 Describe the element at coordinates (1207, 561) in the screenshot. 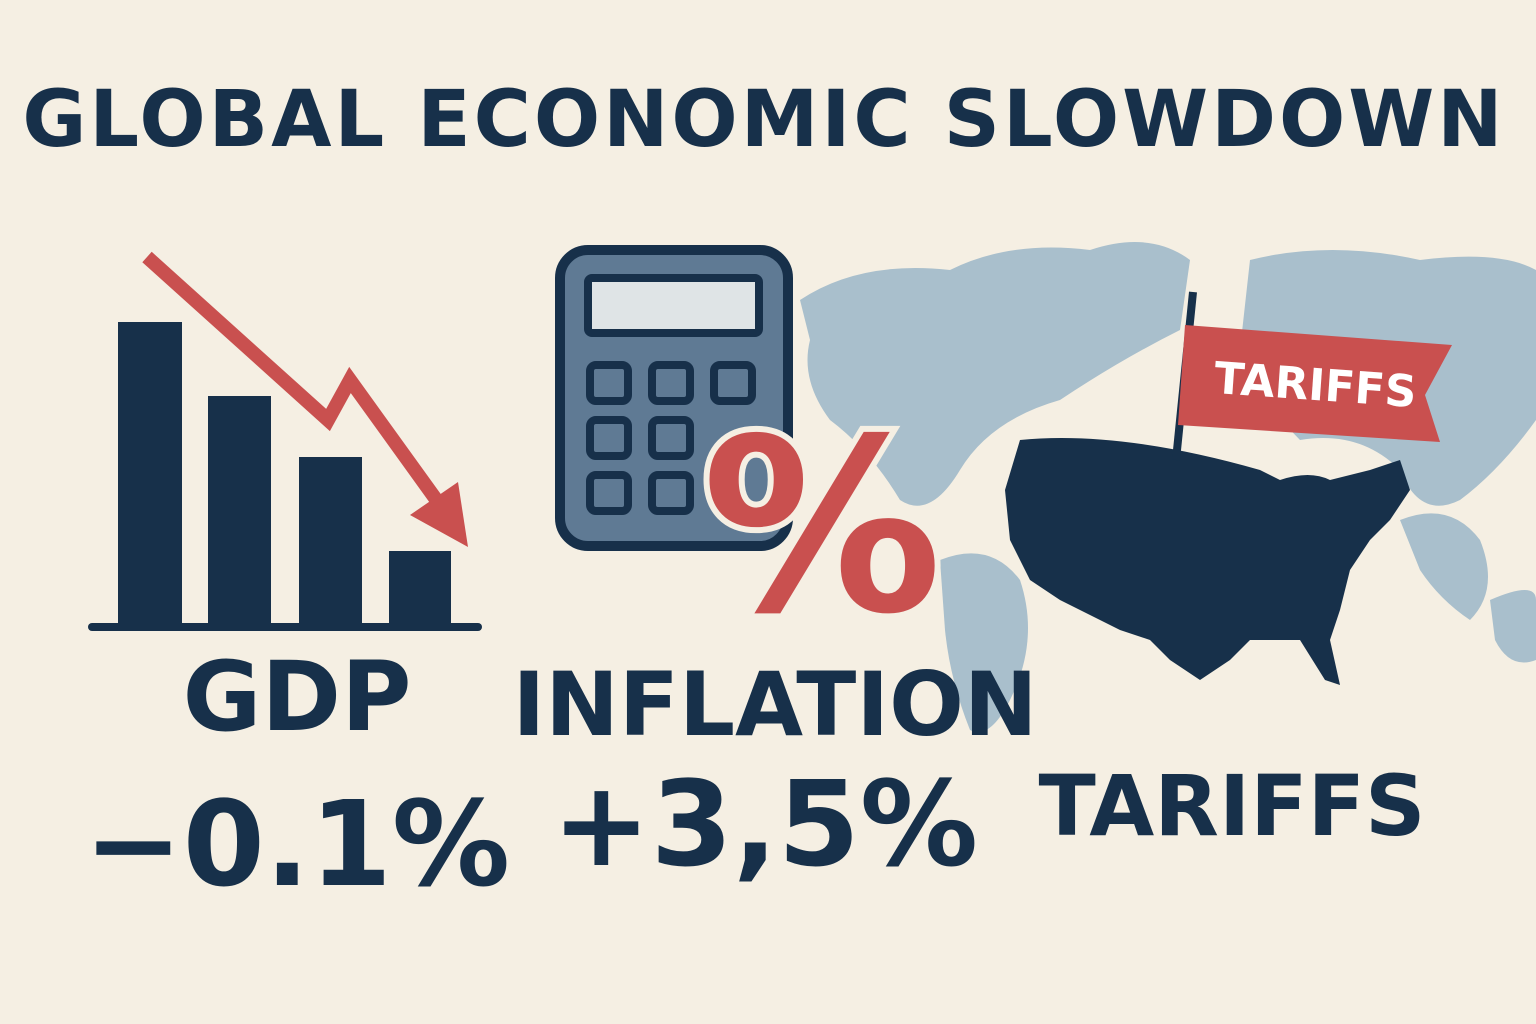

I see `usa-map` at that location.